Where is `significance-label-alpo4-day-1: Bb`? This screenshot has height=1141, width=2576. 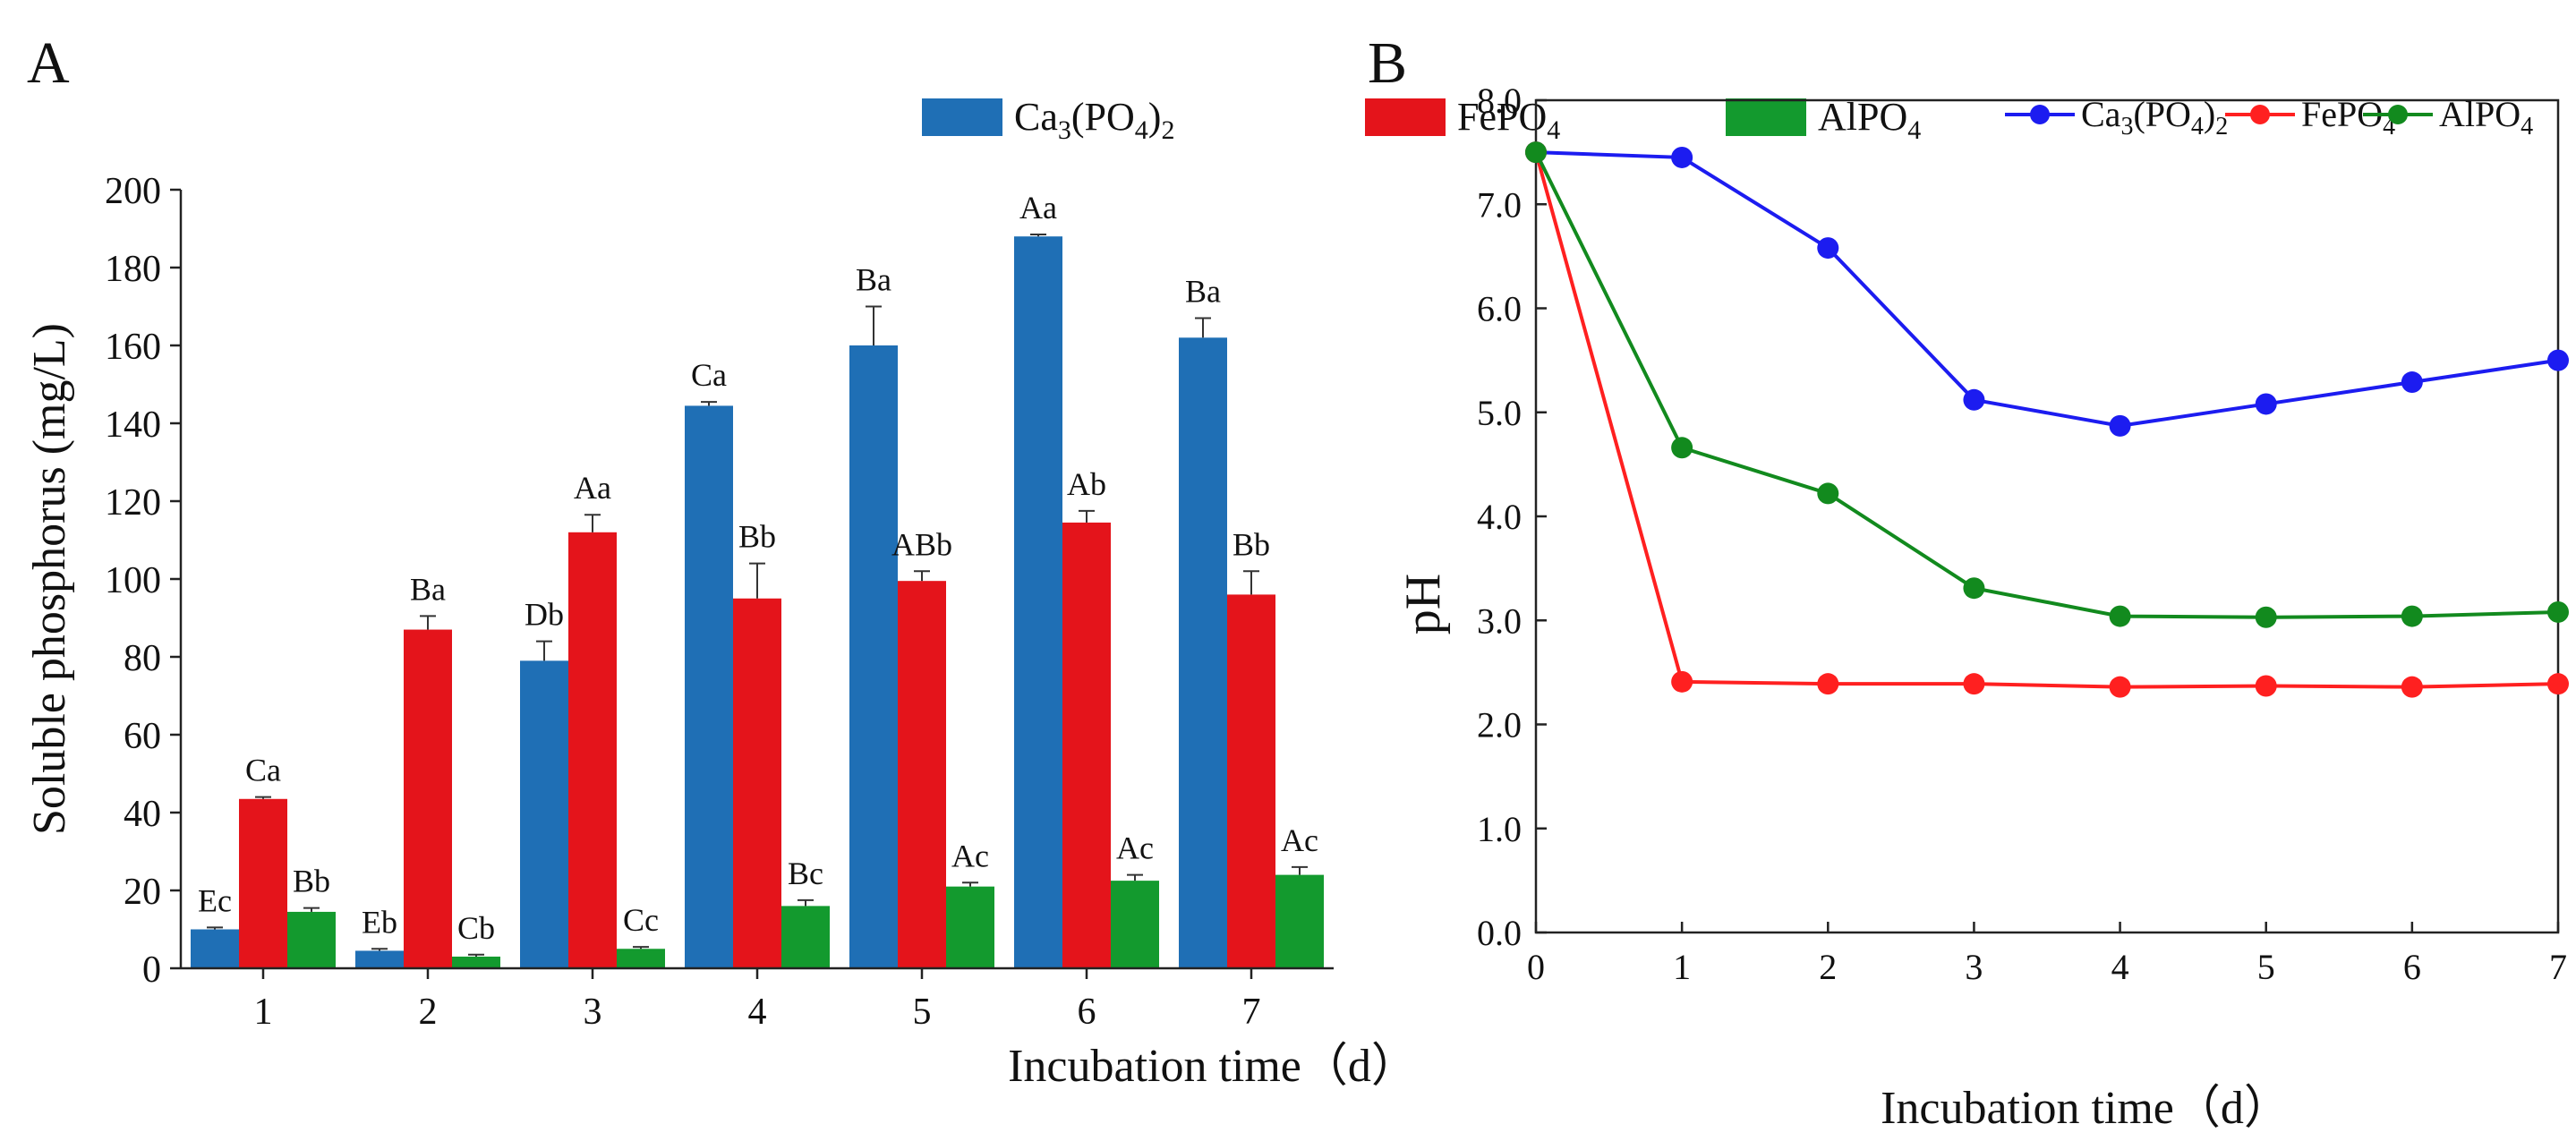
significance-label-alpo4-day-1: Bb is located at coordinates (311, 881).